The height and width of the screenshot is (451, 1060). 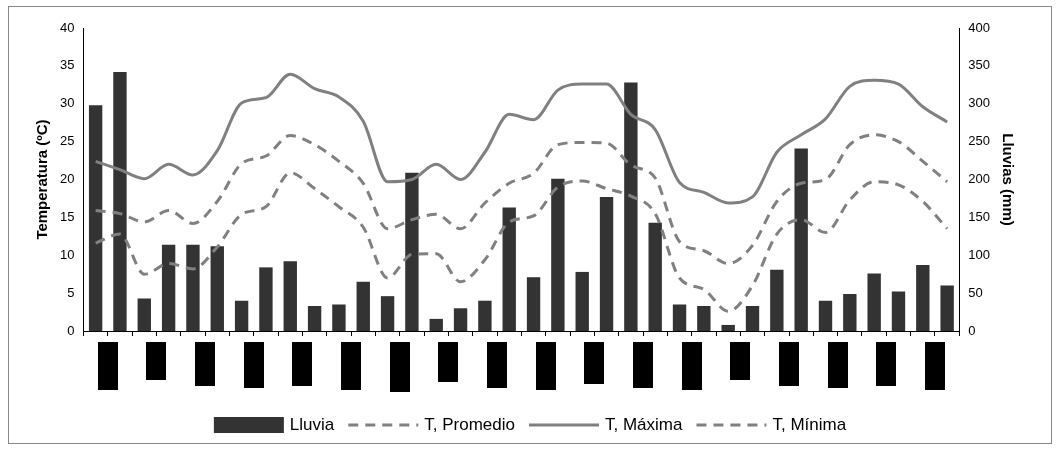 What do you see at coordinates (312, 424) in the screenshot?
I see `legend-label: Lluvia` at bounding box center [312, 424].